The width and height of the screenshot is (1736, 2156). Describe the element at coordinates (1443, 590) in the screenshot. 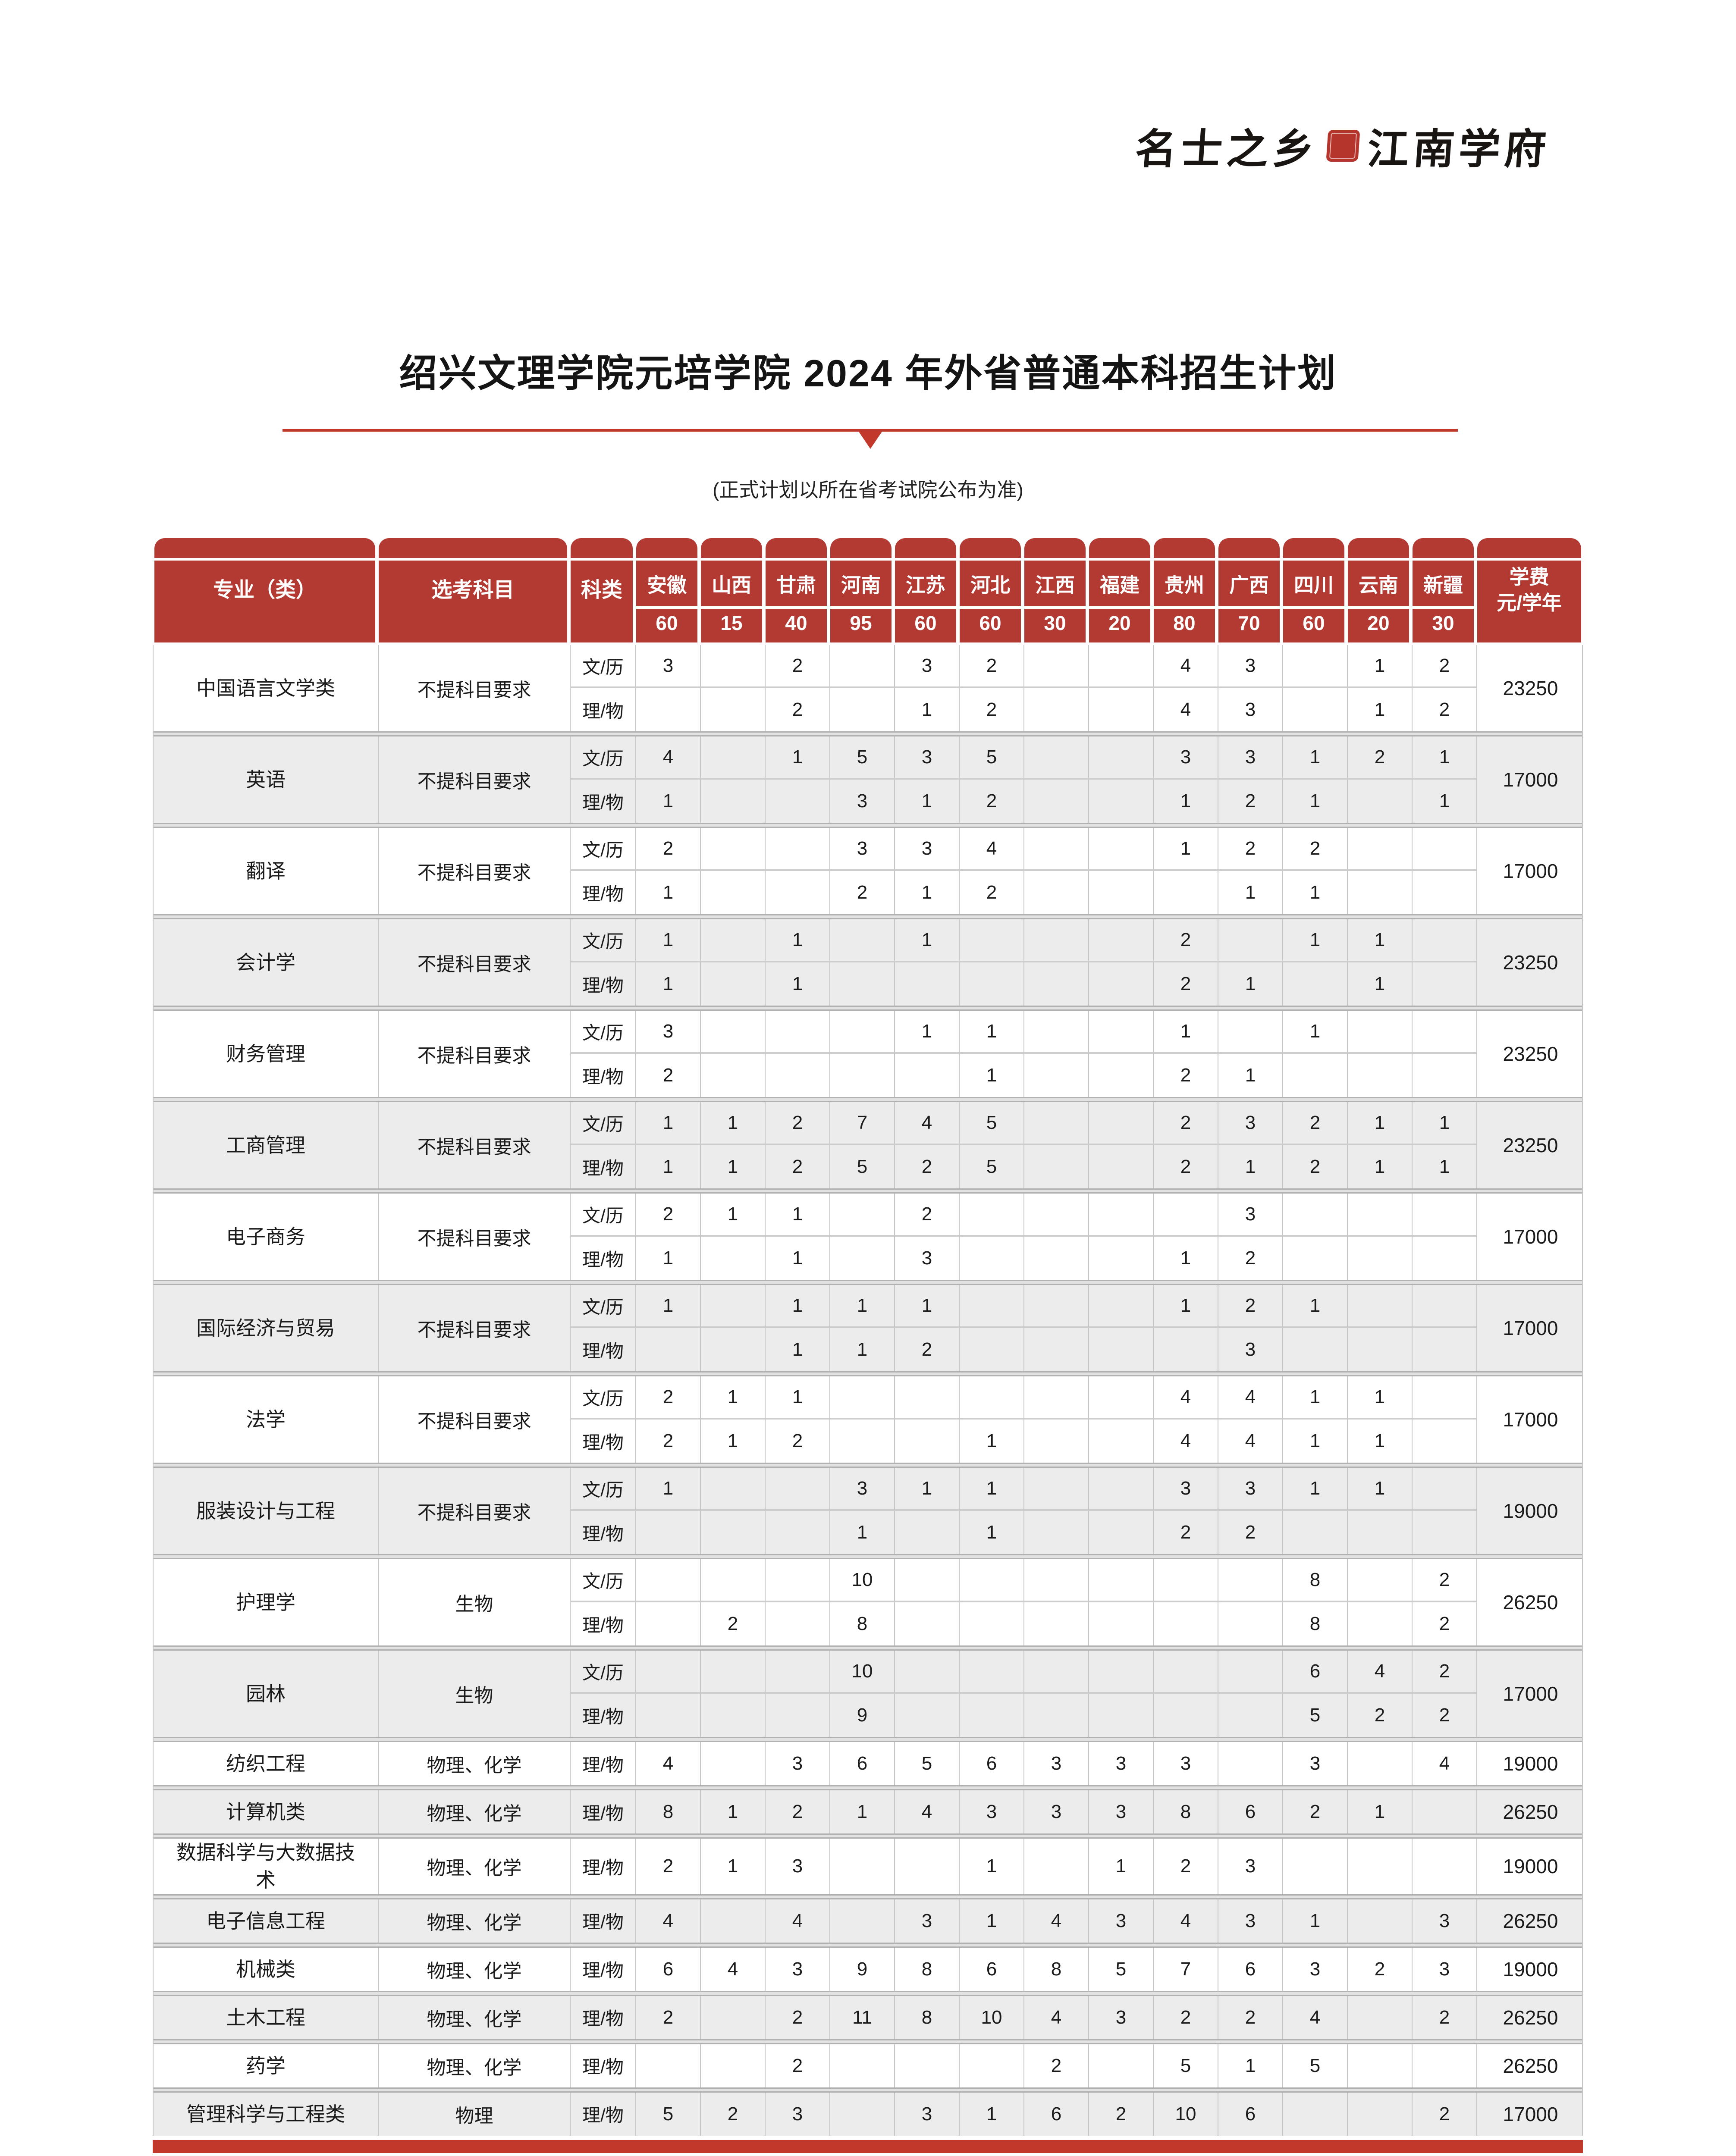

I see `header-province: 新疆 30` at that location.